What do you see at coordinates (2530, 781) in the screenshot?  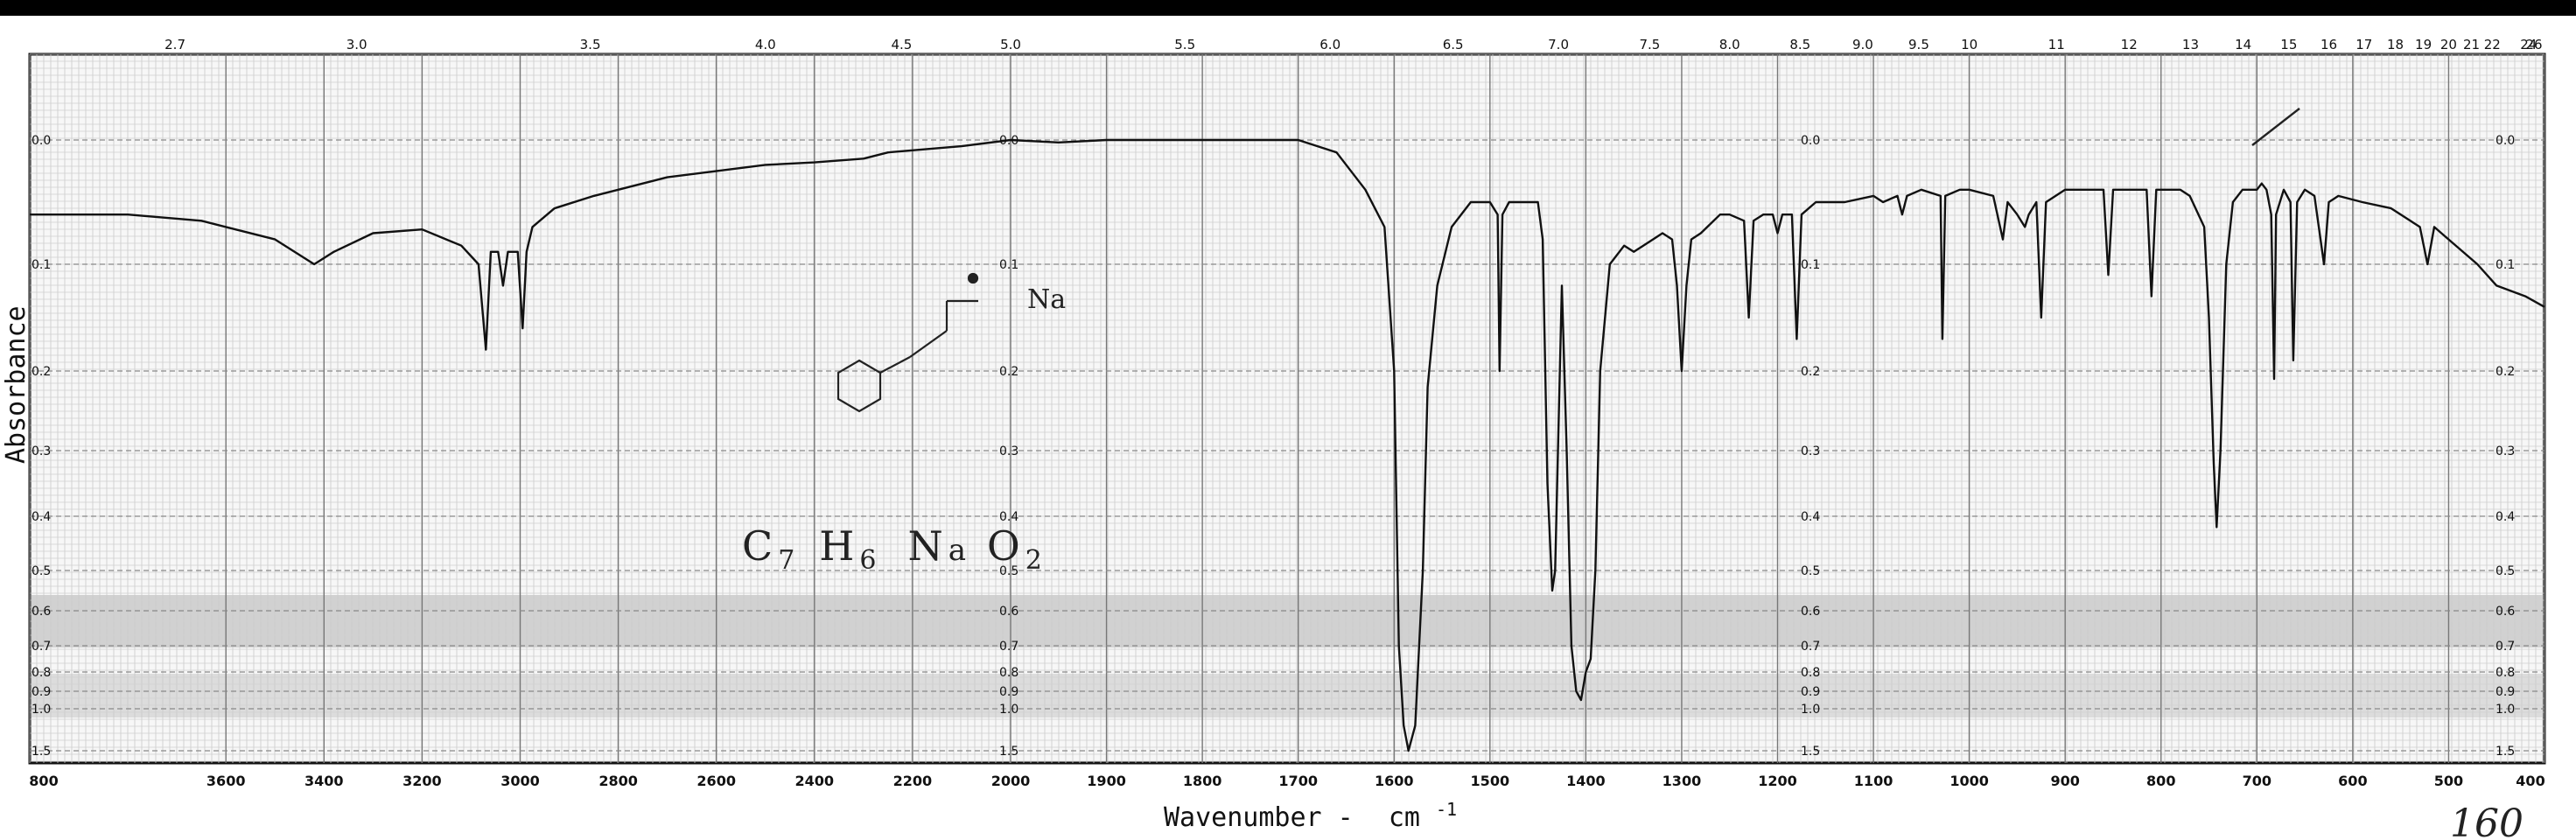 I see `x-tick-label: 400` at bounding box center [2530, 781].